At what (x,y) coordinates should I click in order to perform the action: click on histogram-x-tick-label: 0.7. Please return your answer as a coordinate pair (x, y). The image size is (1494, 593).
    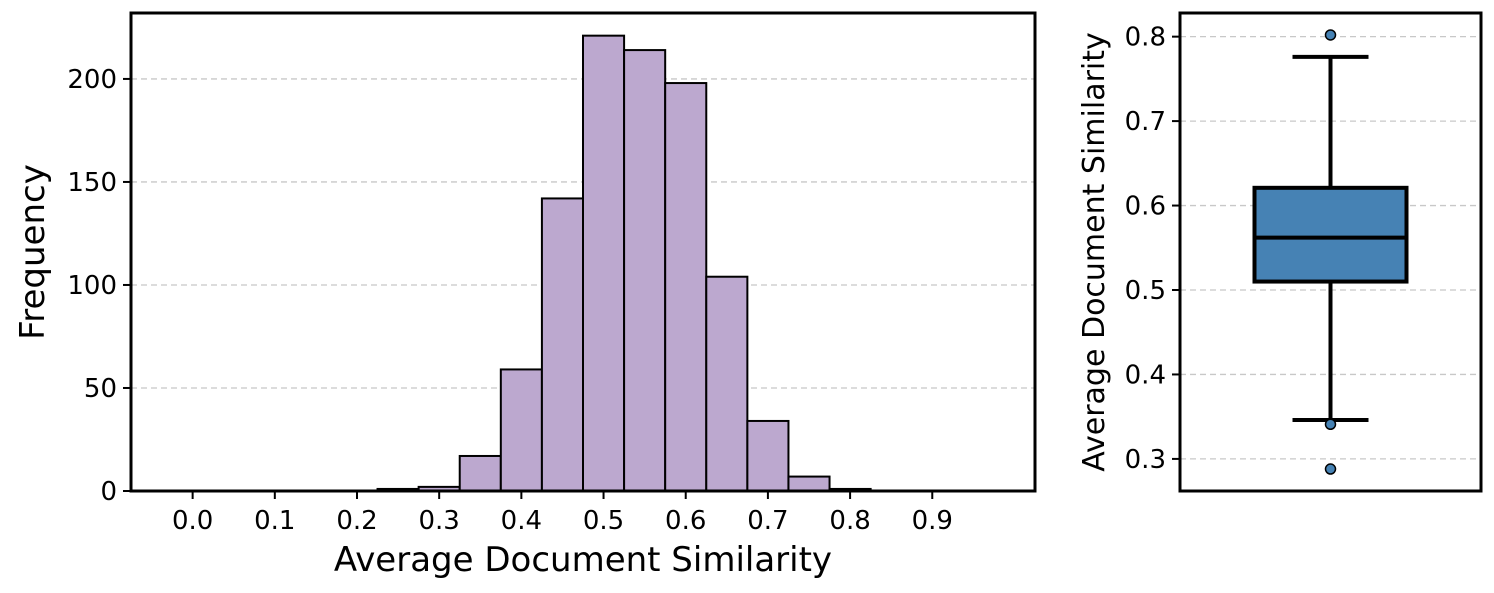
    Looking at the image, I should click on (767, 521).